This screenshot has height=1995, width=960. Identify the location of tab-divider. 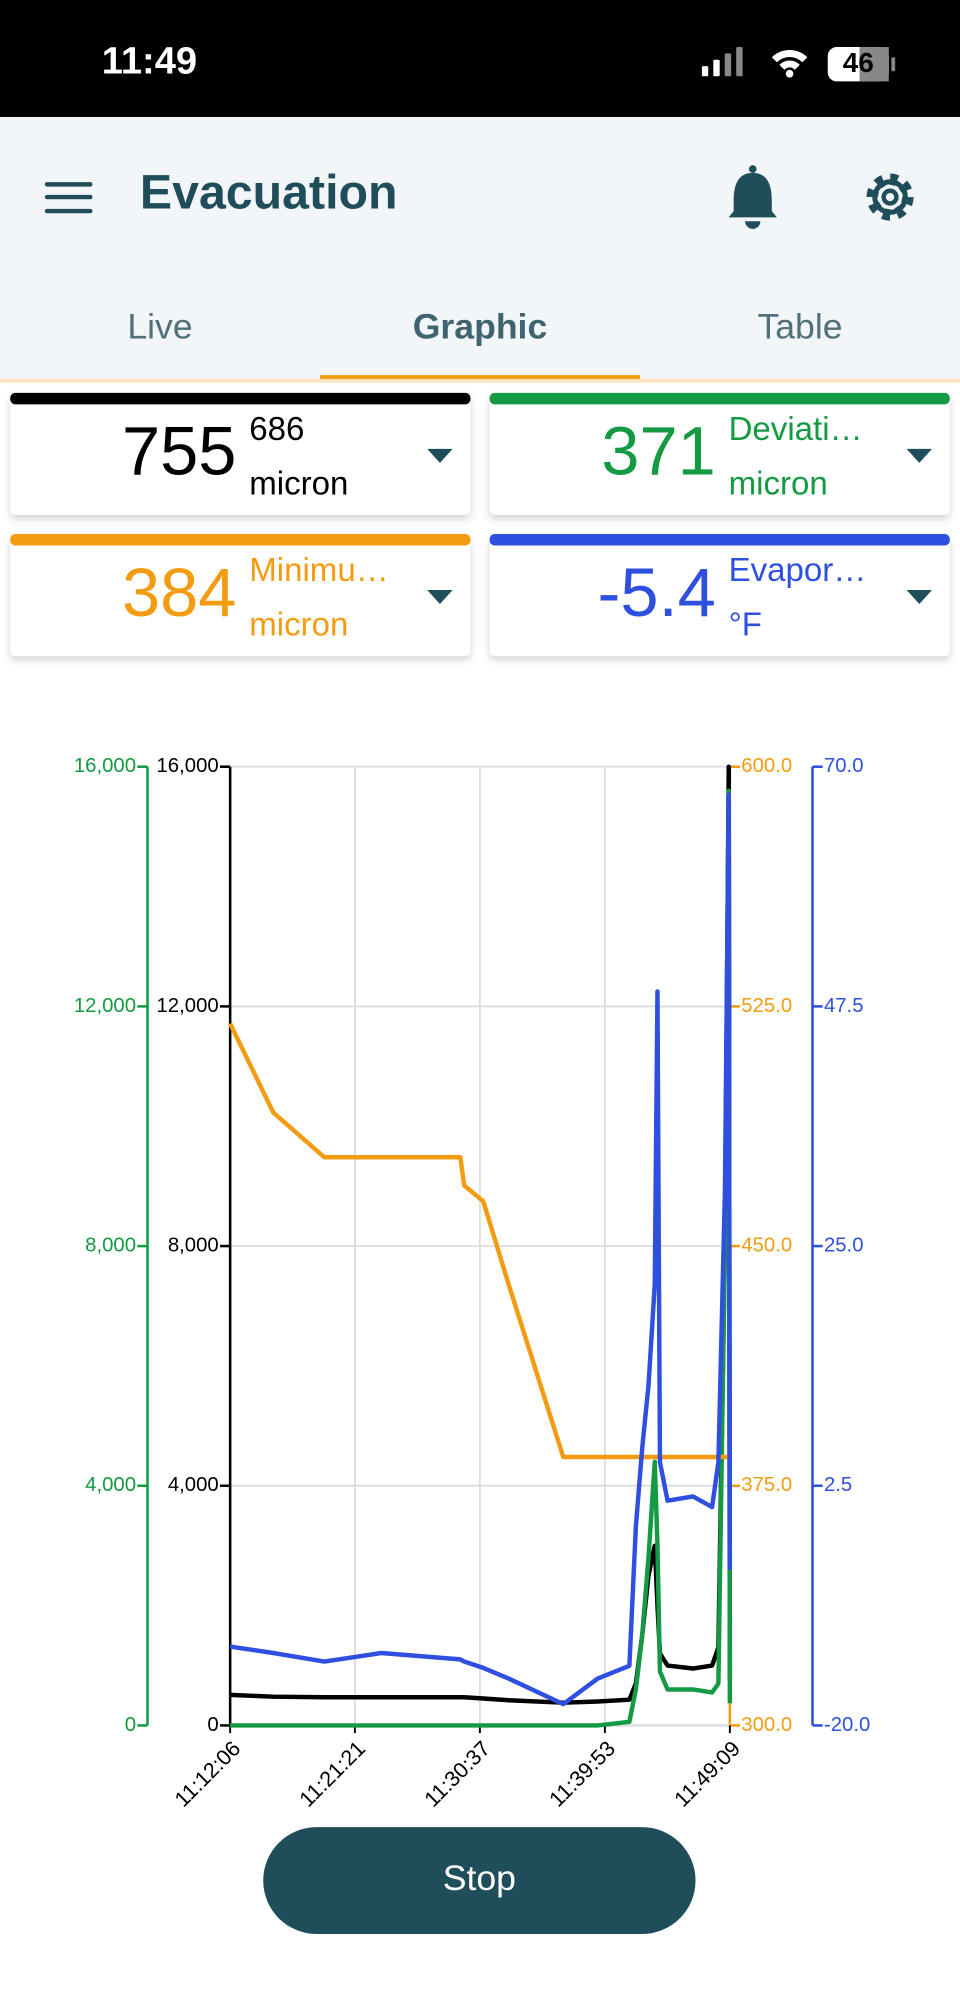
(480, 380).